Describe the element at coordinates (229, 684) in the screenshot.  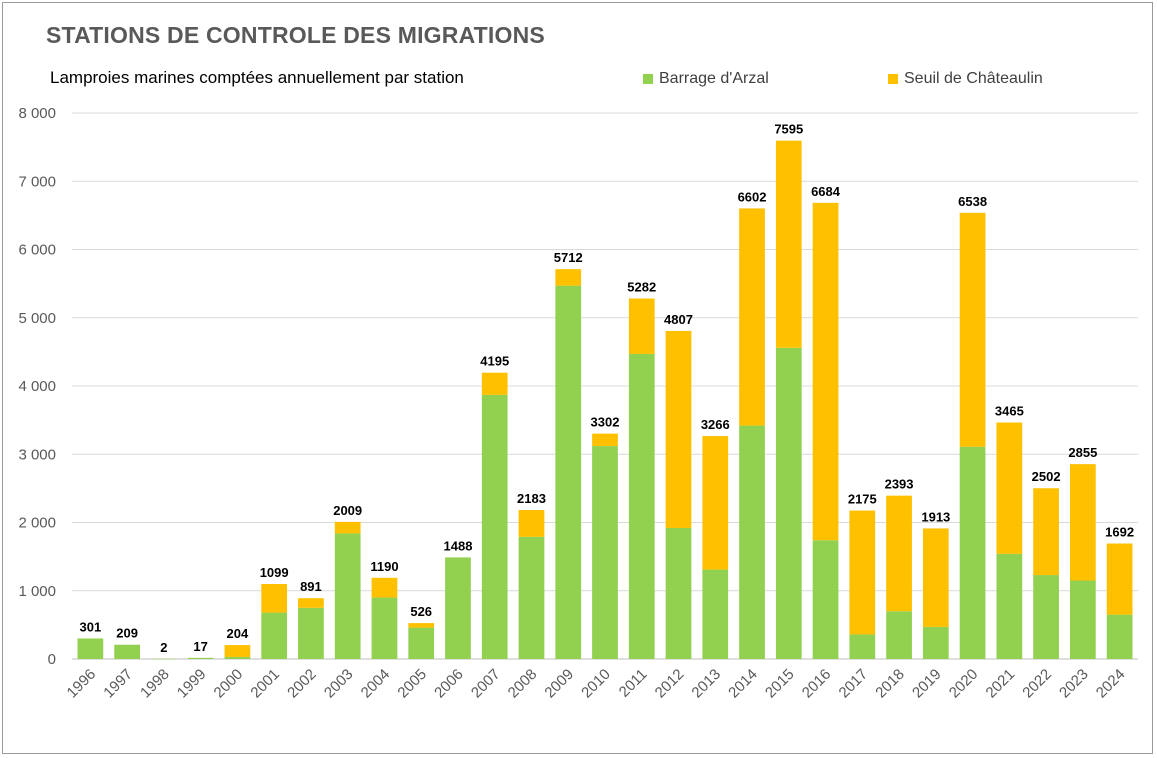
I see `x-tick-label: 2000` at that location.